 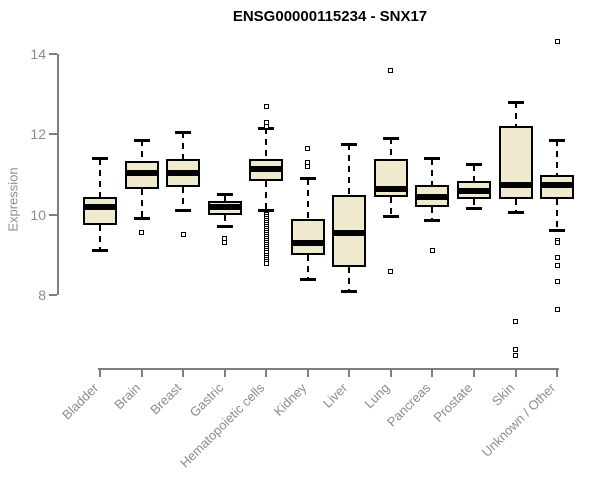 I want to click on whisker-cap-upper-lung, so click(x=390, y=138).